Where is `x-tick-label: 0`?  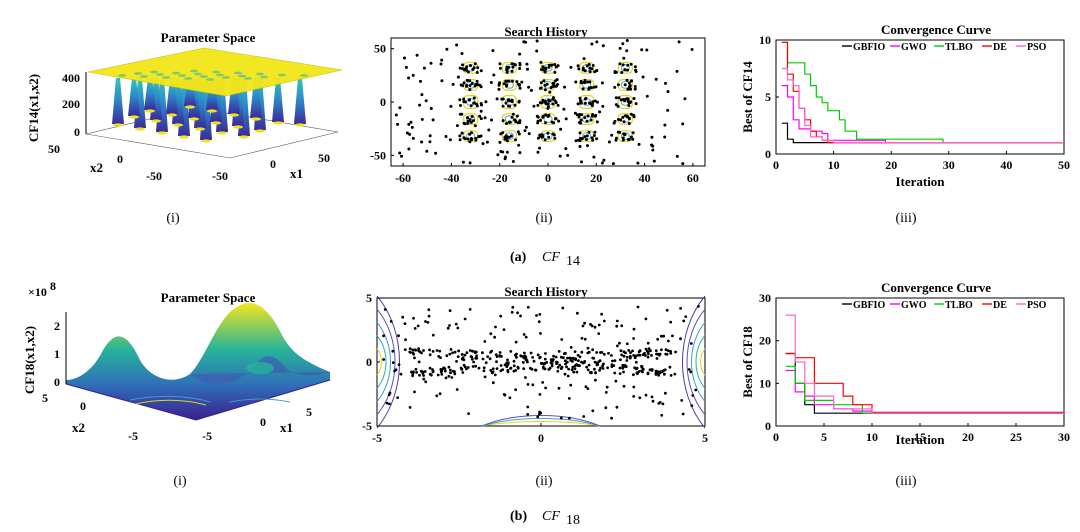
x-tick-label: 0 is located at coordinates (541, 438).